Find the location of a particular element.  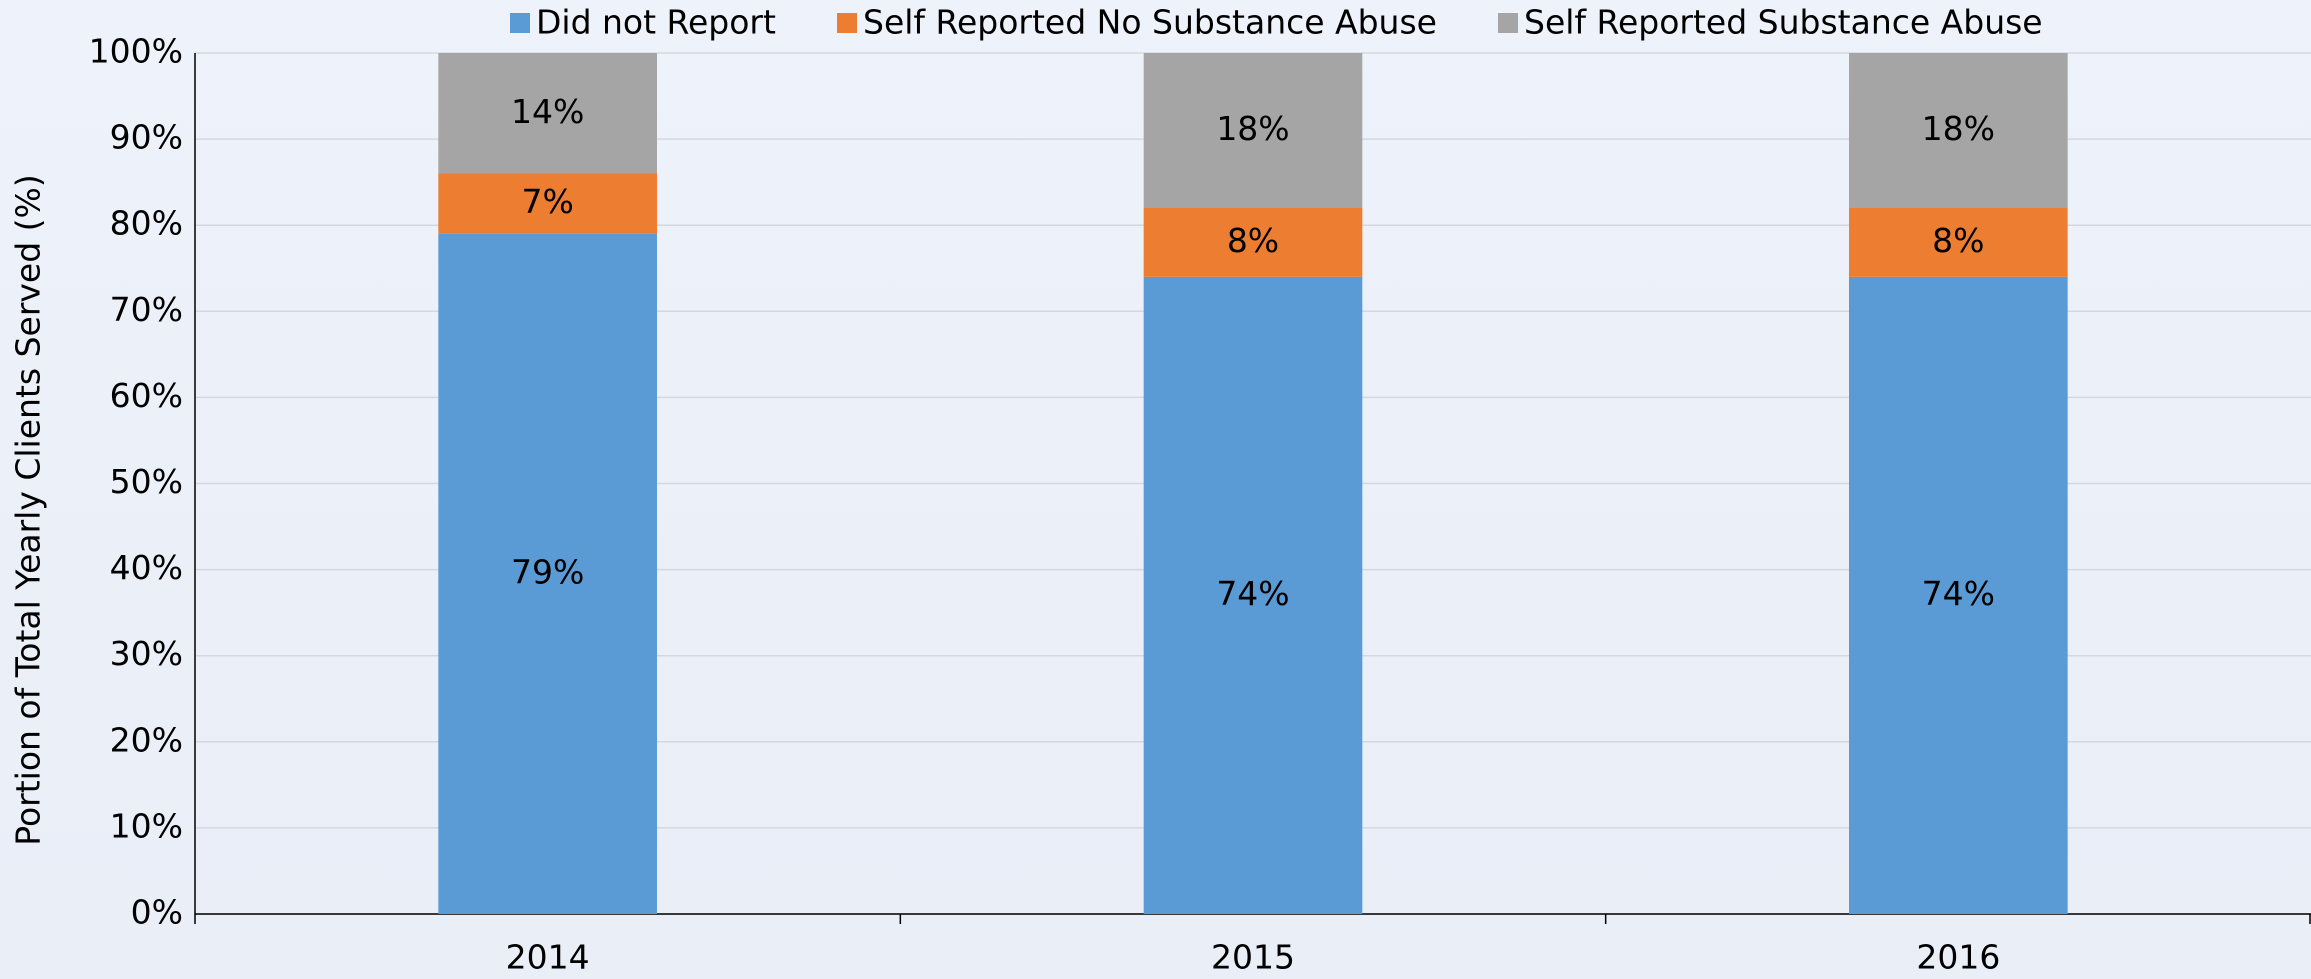

data-label: 14% is located at coordinates (547, 111).